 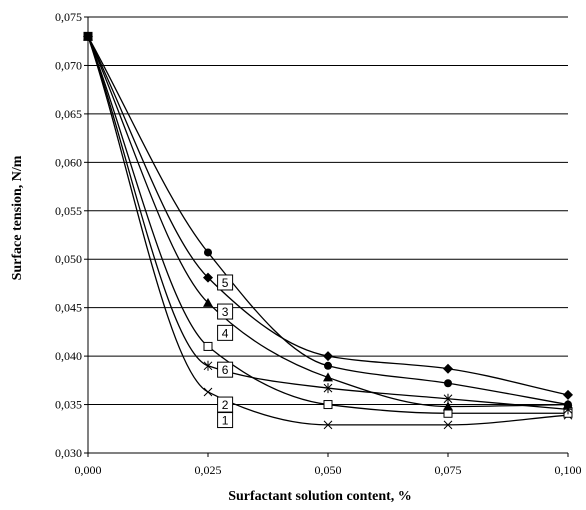 What do you see at coordinates (68, 114) in the screenshot?
I see `y-tick-label: 0,065` at bounding box center [68, 114].